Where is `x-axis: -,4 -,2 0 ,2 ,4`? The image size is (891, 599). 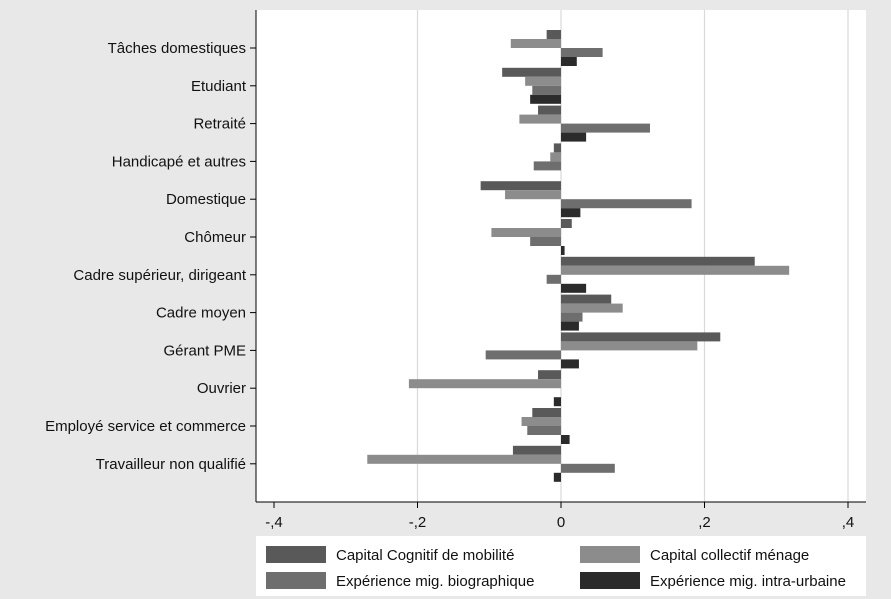 x-axis: -,4 -,2 0 ,2 ,4 is located at coordinates (559, 516).